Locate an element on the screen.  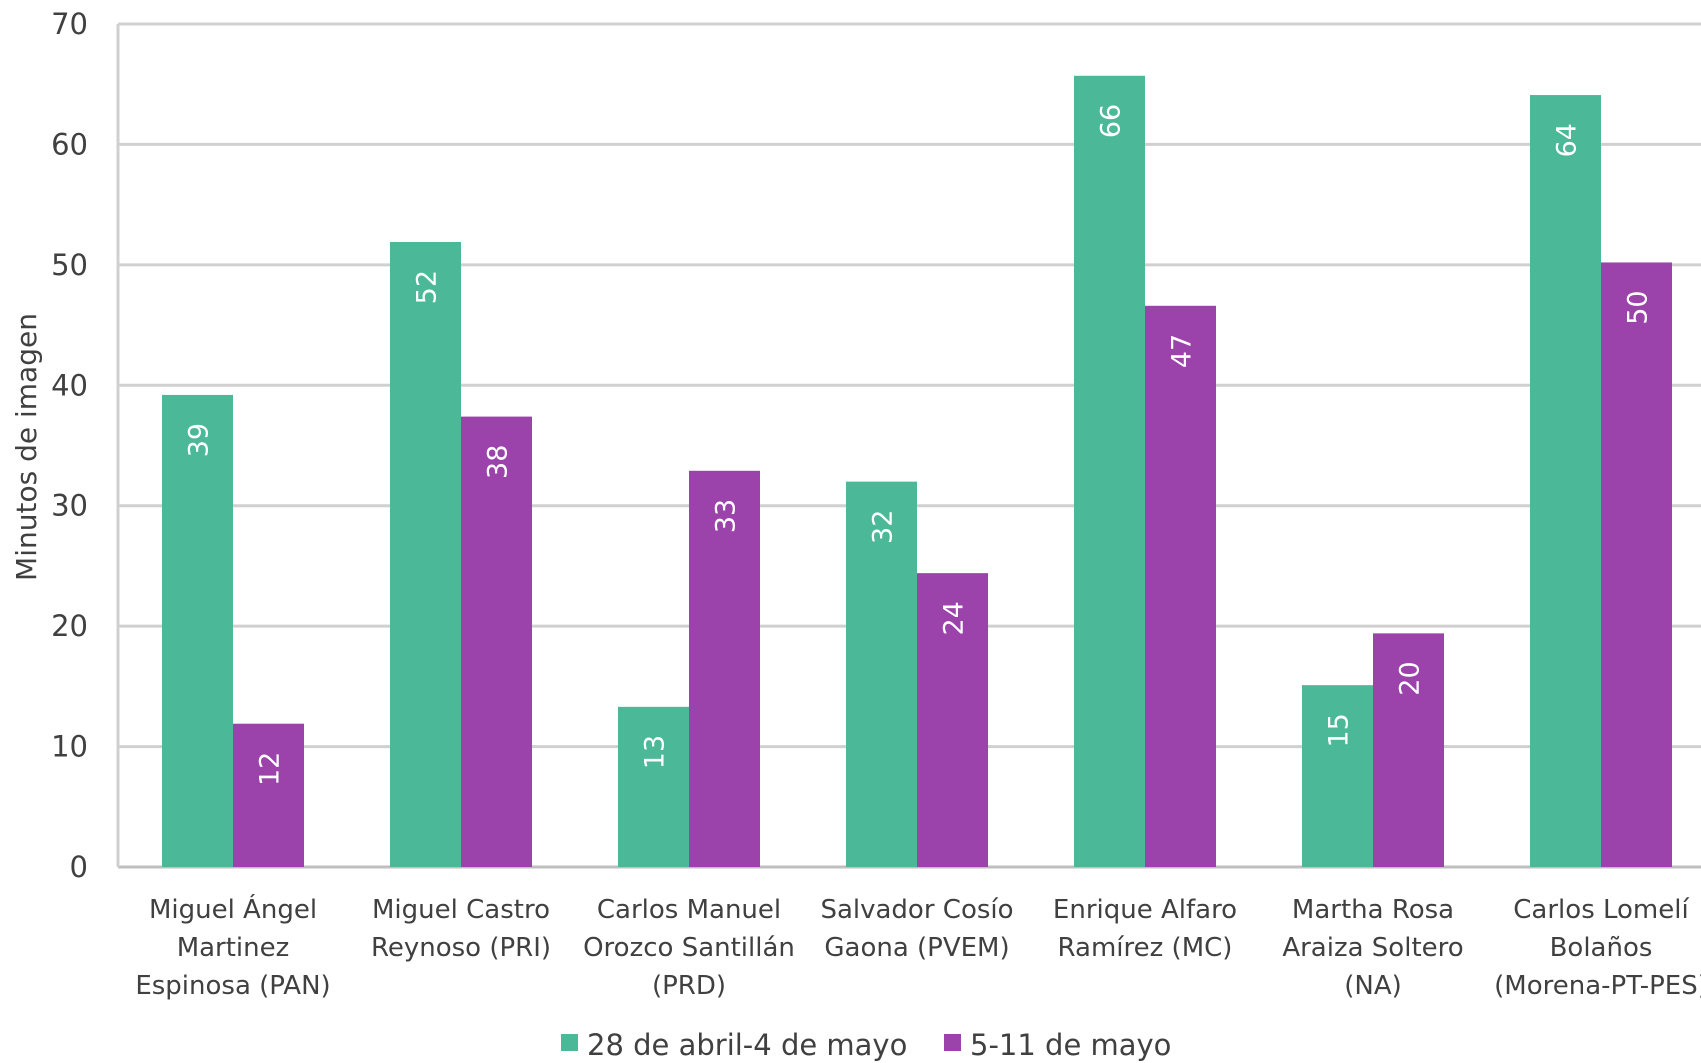
x-category-label-line: Orozco Santillán is located at coordinates (689, 948).